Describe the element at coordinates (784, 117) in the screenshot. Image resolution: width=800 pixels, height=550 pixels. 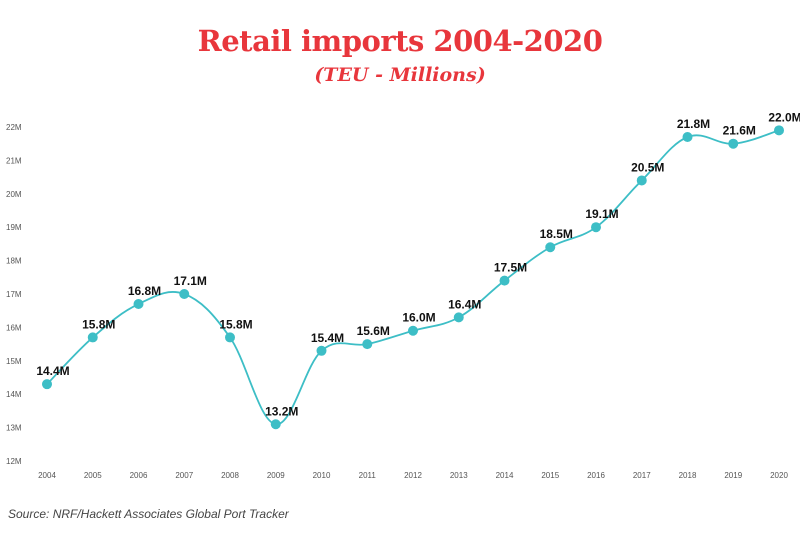
I see `data-label: 22.0M` at that location.